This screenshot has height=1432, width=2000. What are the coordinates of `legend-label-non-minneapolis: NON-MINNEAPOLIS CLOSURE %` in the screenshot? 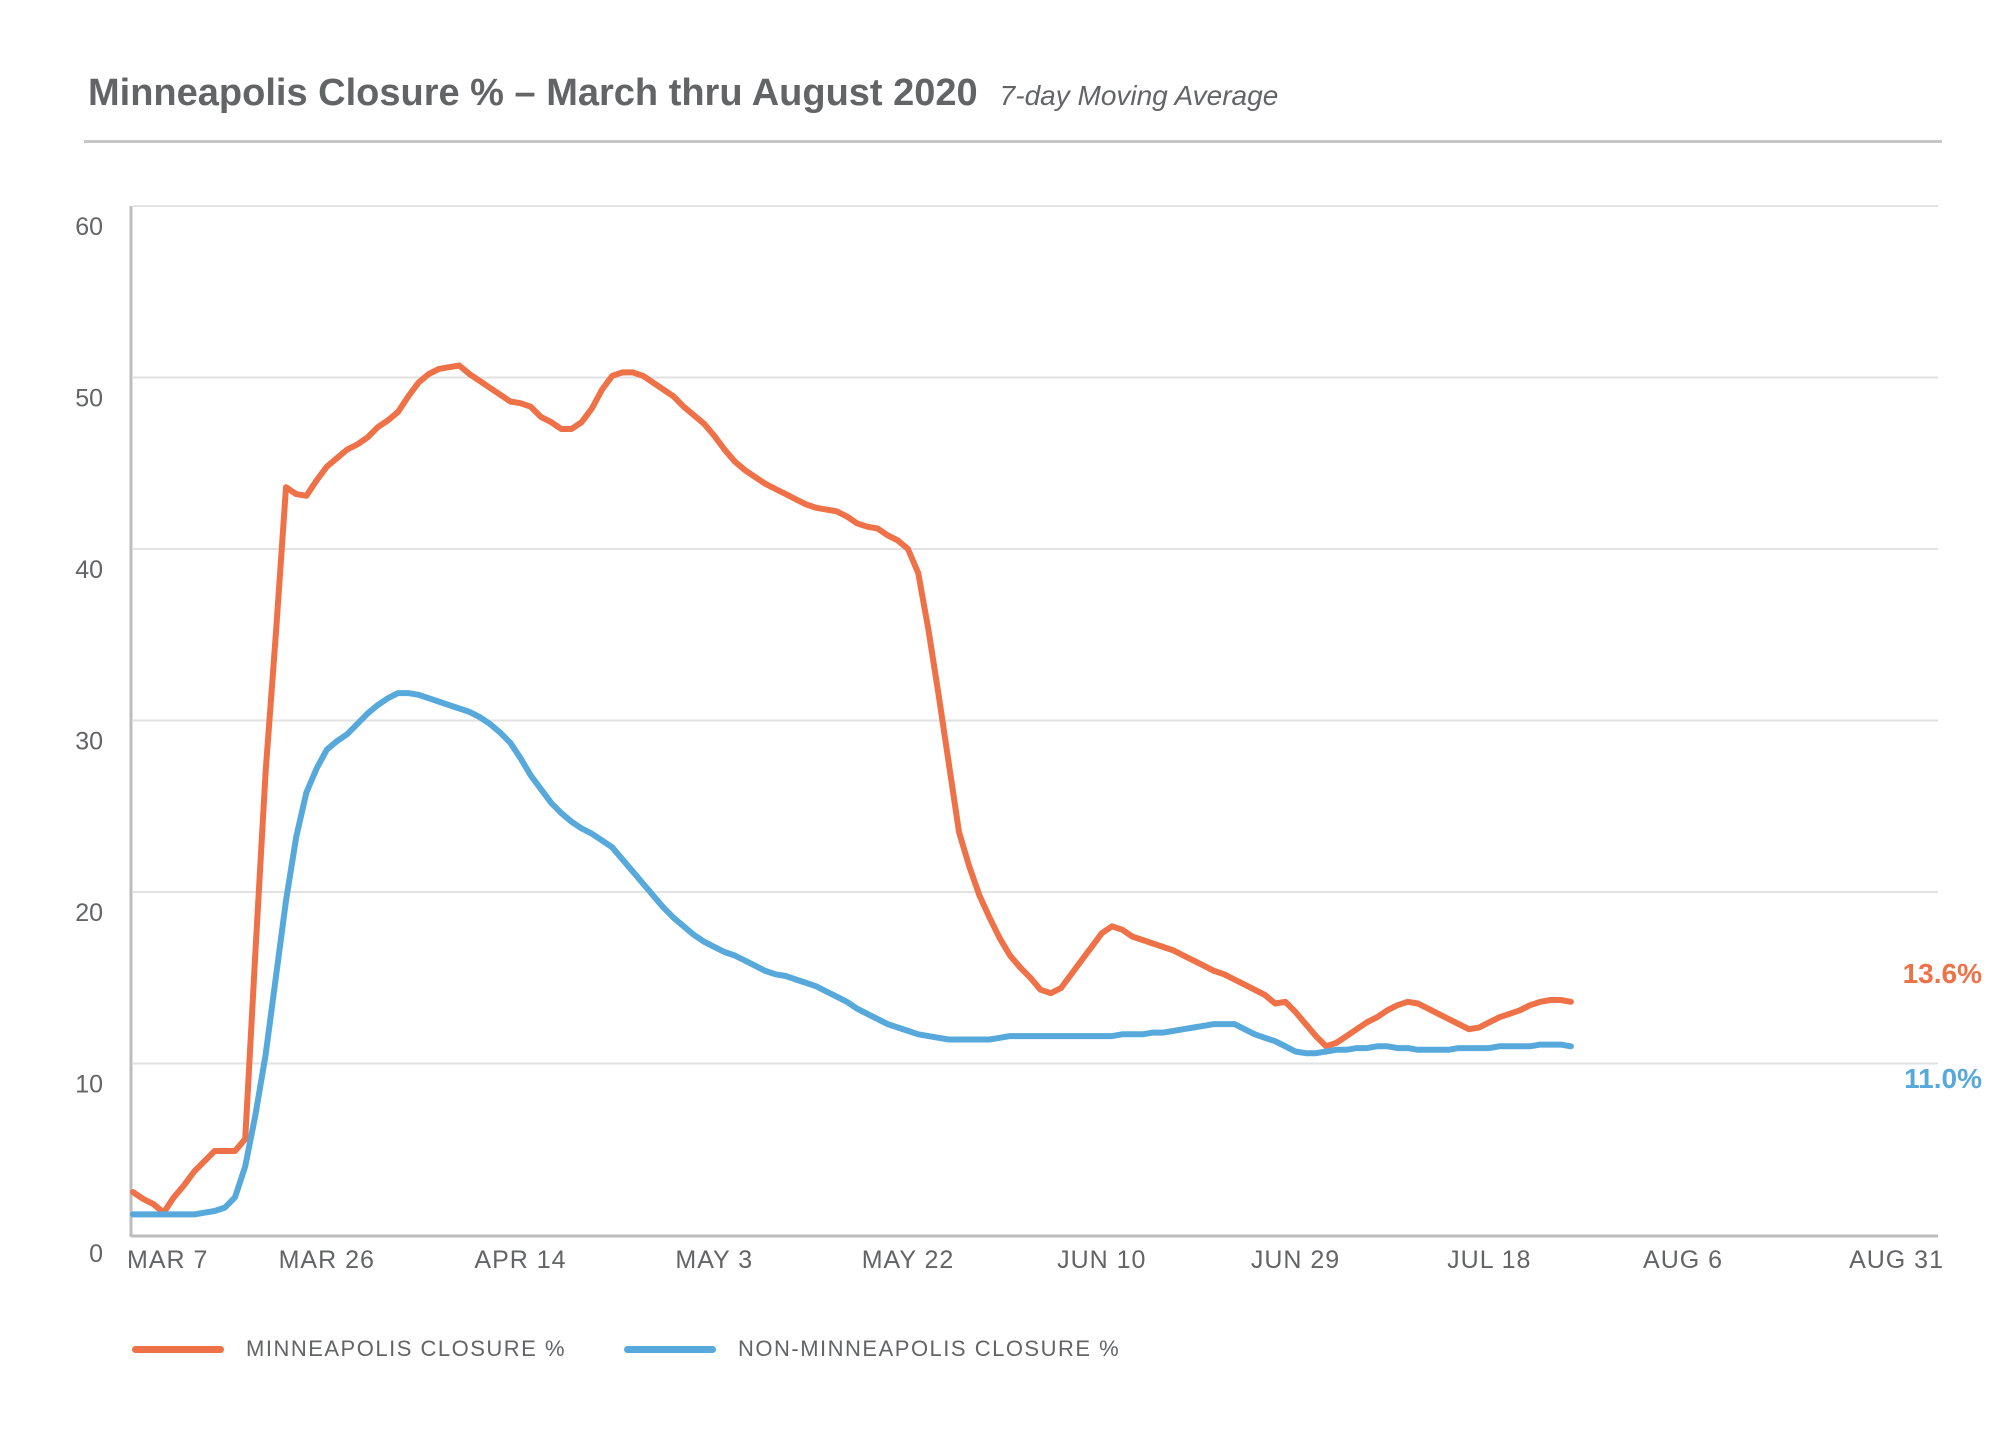 It's located at (929, 1348).